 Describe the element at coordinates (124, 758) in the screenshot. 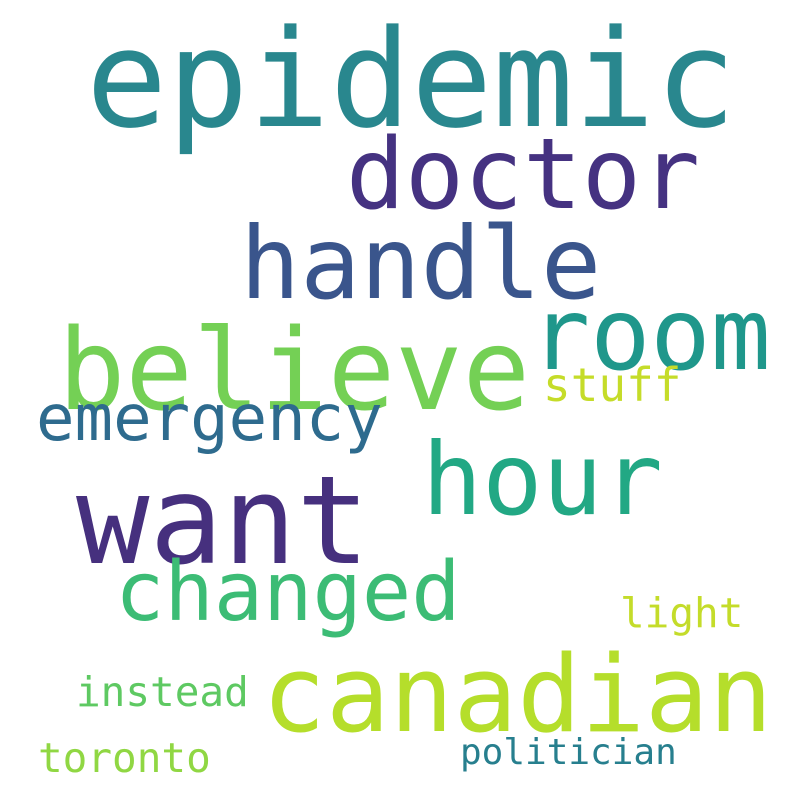

I see `word-toronto: toronto` at that location.